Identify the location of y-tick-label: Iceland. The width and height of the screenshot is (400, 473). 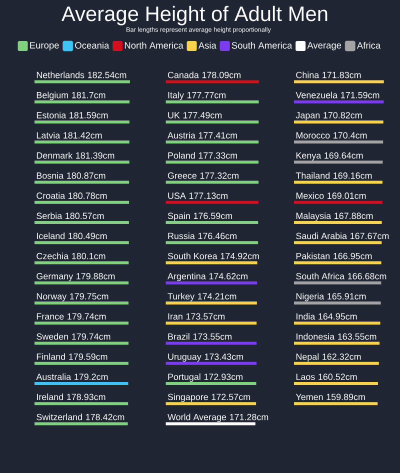
(51, 236).